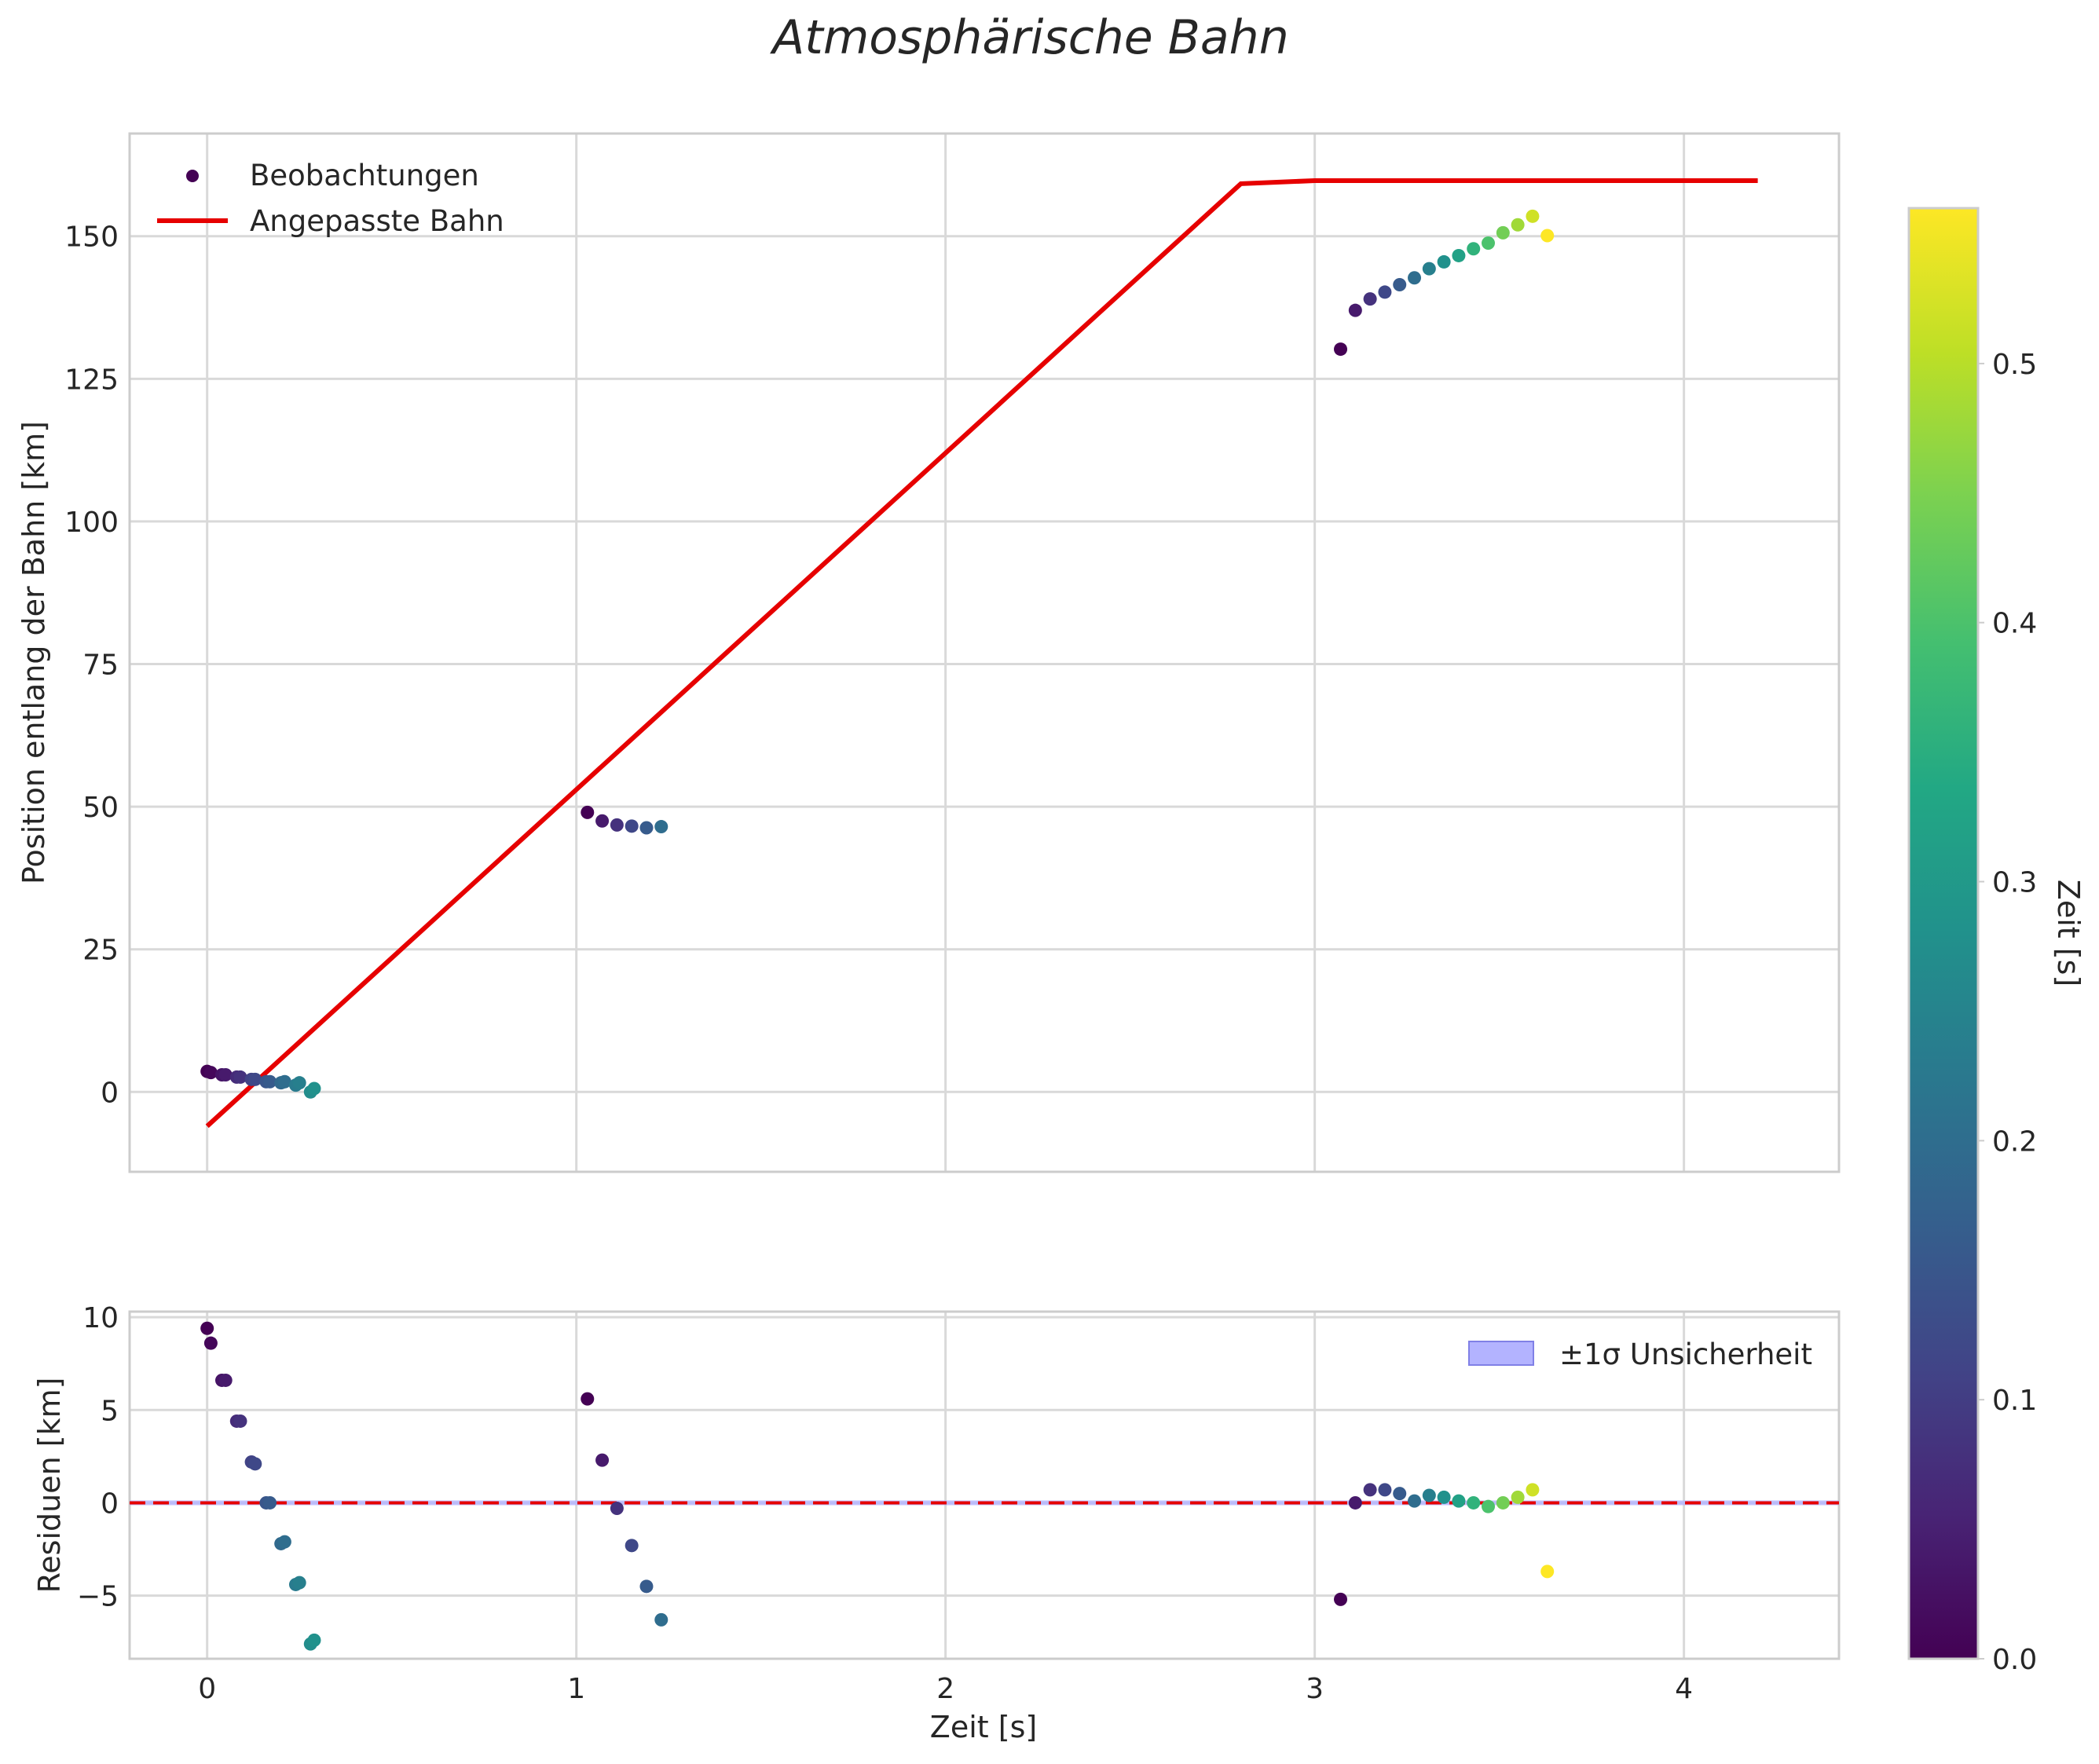 This screenshot has height=1764, width=2099. What do you see at coordinates (2068, 933) in the screenshot?
I see `colorbar-label: Zeit [s]` at bounding box center [2068, 933].